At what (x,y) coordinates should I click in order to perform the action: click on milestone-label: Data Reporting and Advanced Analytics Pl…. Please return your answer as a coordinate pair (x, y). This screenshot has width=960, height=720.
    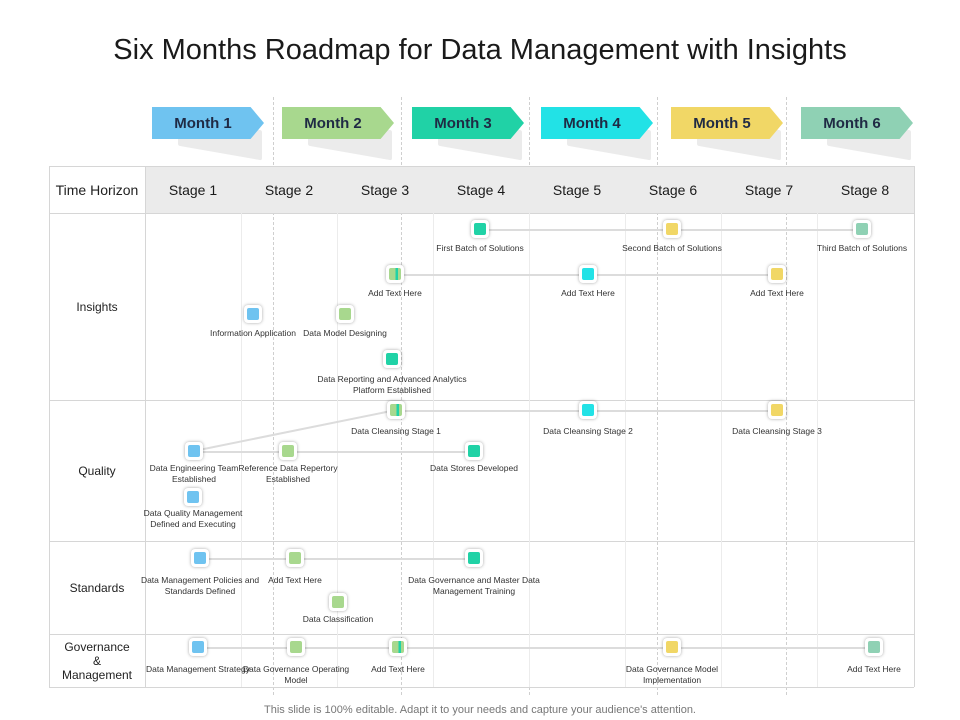
    Looking at the image, I should click on (392, 384).